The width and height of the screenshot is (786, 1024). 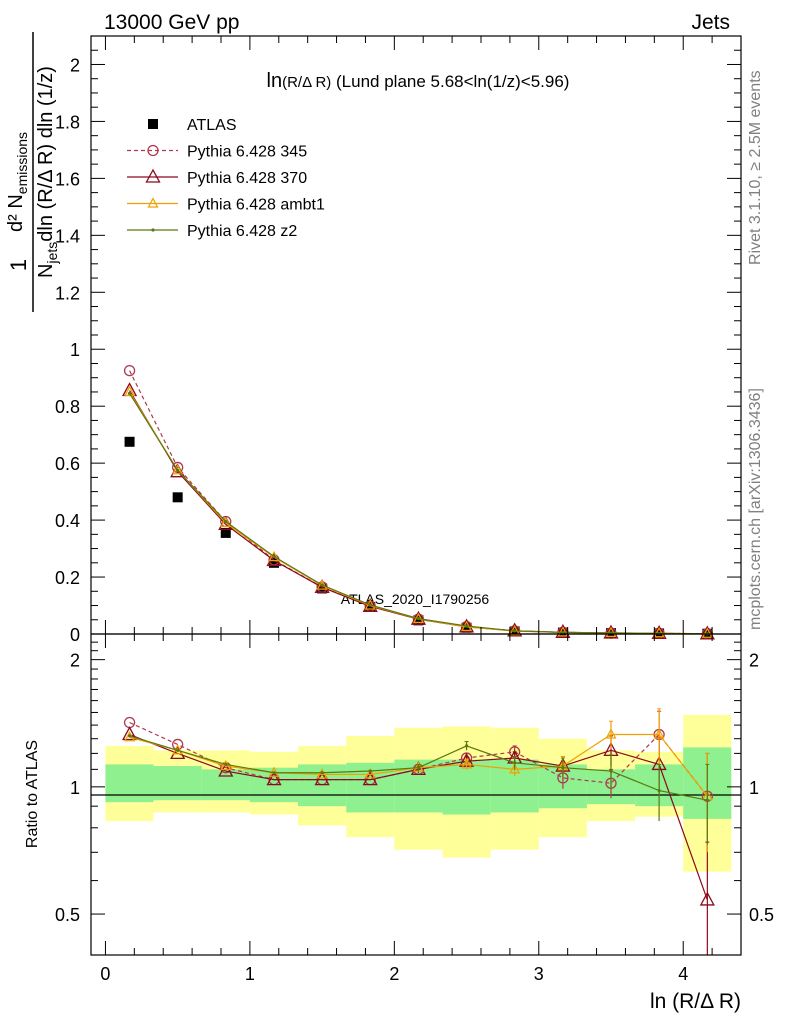 What do you see at coordinates (394, 974) in the screenshot?
I see `x-tick-label: 2` at bounding box center [394, 974].